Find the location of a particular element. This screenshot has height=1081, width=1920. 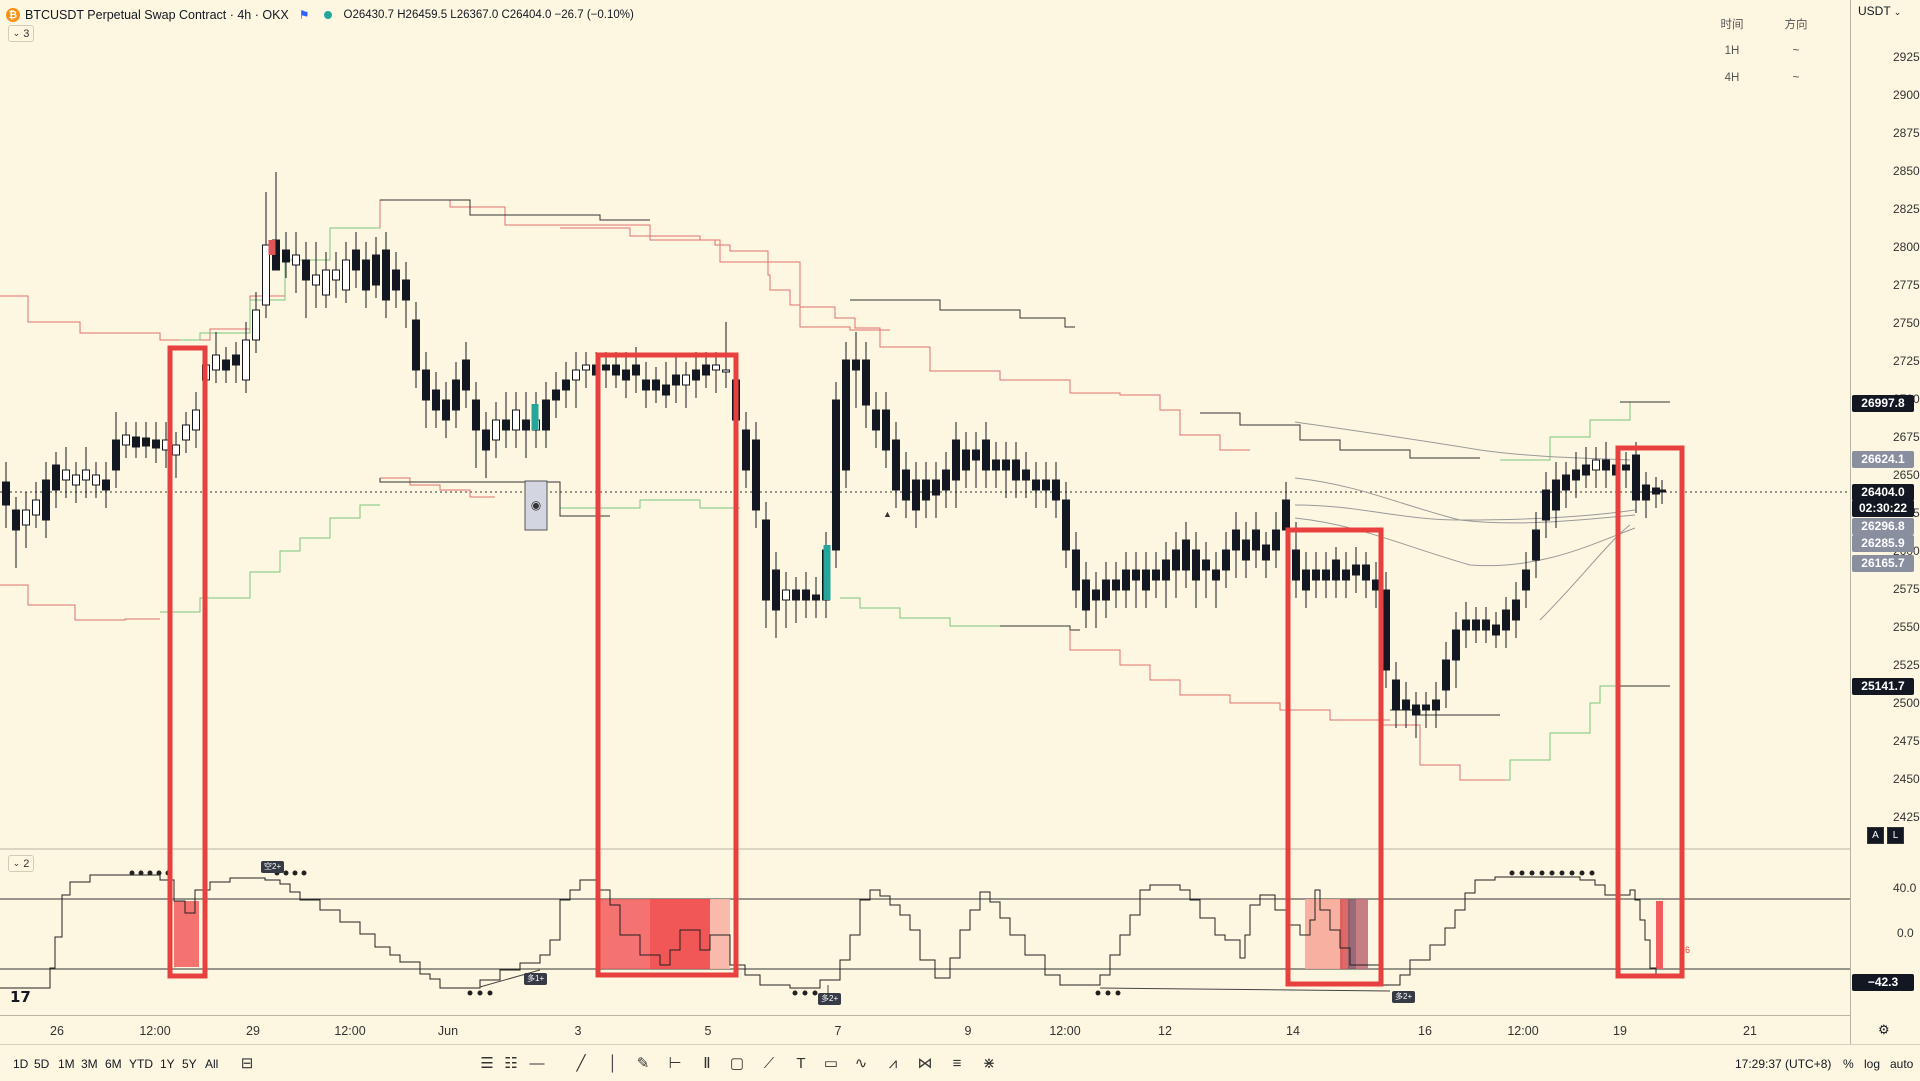

time-tick: 14 is located at coordinates (1293, 1031).